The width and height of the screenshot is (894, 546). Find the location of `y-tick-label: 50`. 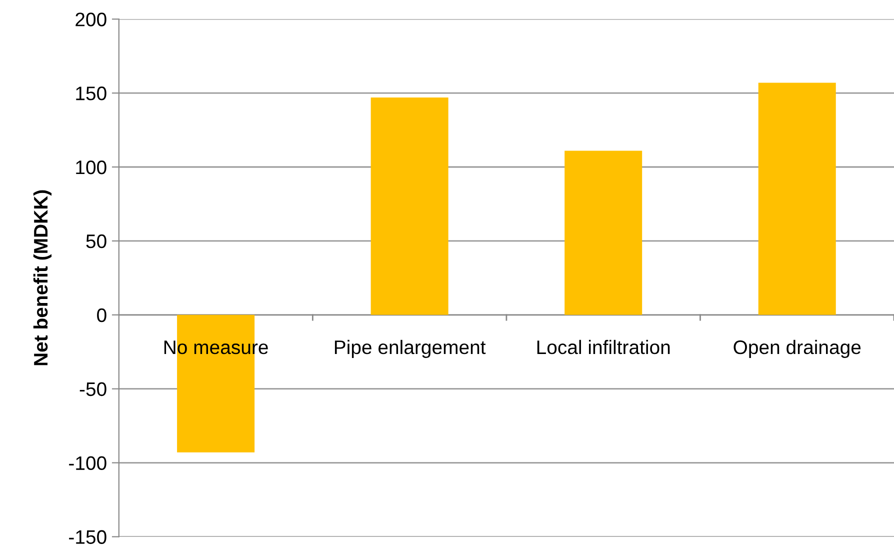

y-tick-label: 50 is located at coordinates (96, 241).